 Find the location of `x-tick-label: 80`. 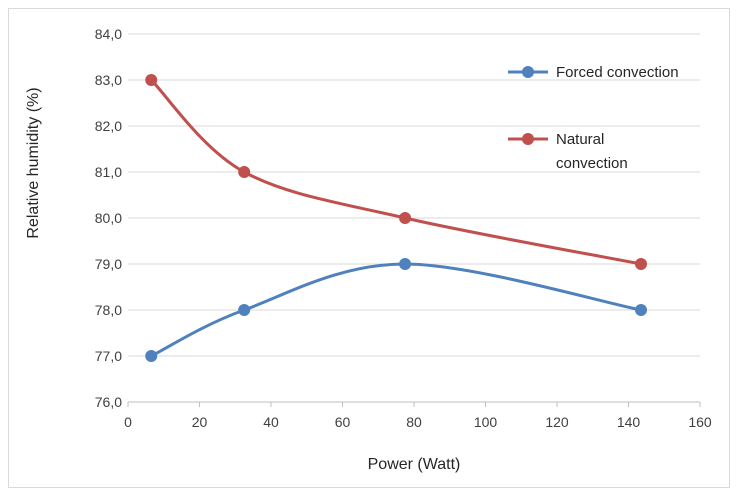

x-tick-label: 80 is located at coordinates (414, 422).